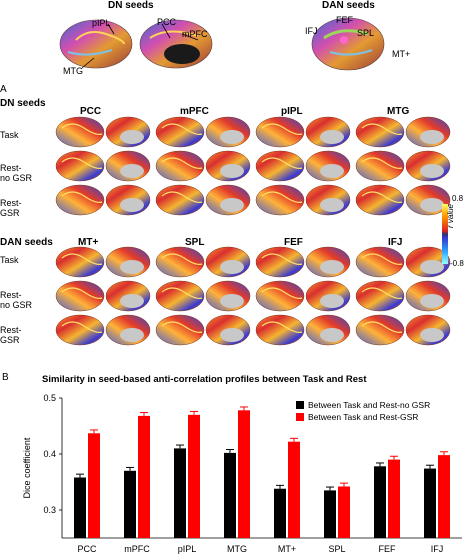 Image resolution: width=474 pixels, height=559 pixels. I want to click on dan-seed-brain, so click(348, 44).